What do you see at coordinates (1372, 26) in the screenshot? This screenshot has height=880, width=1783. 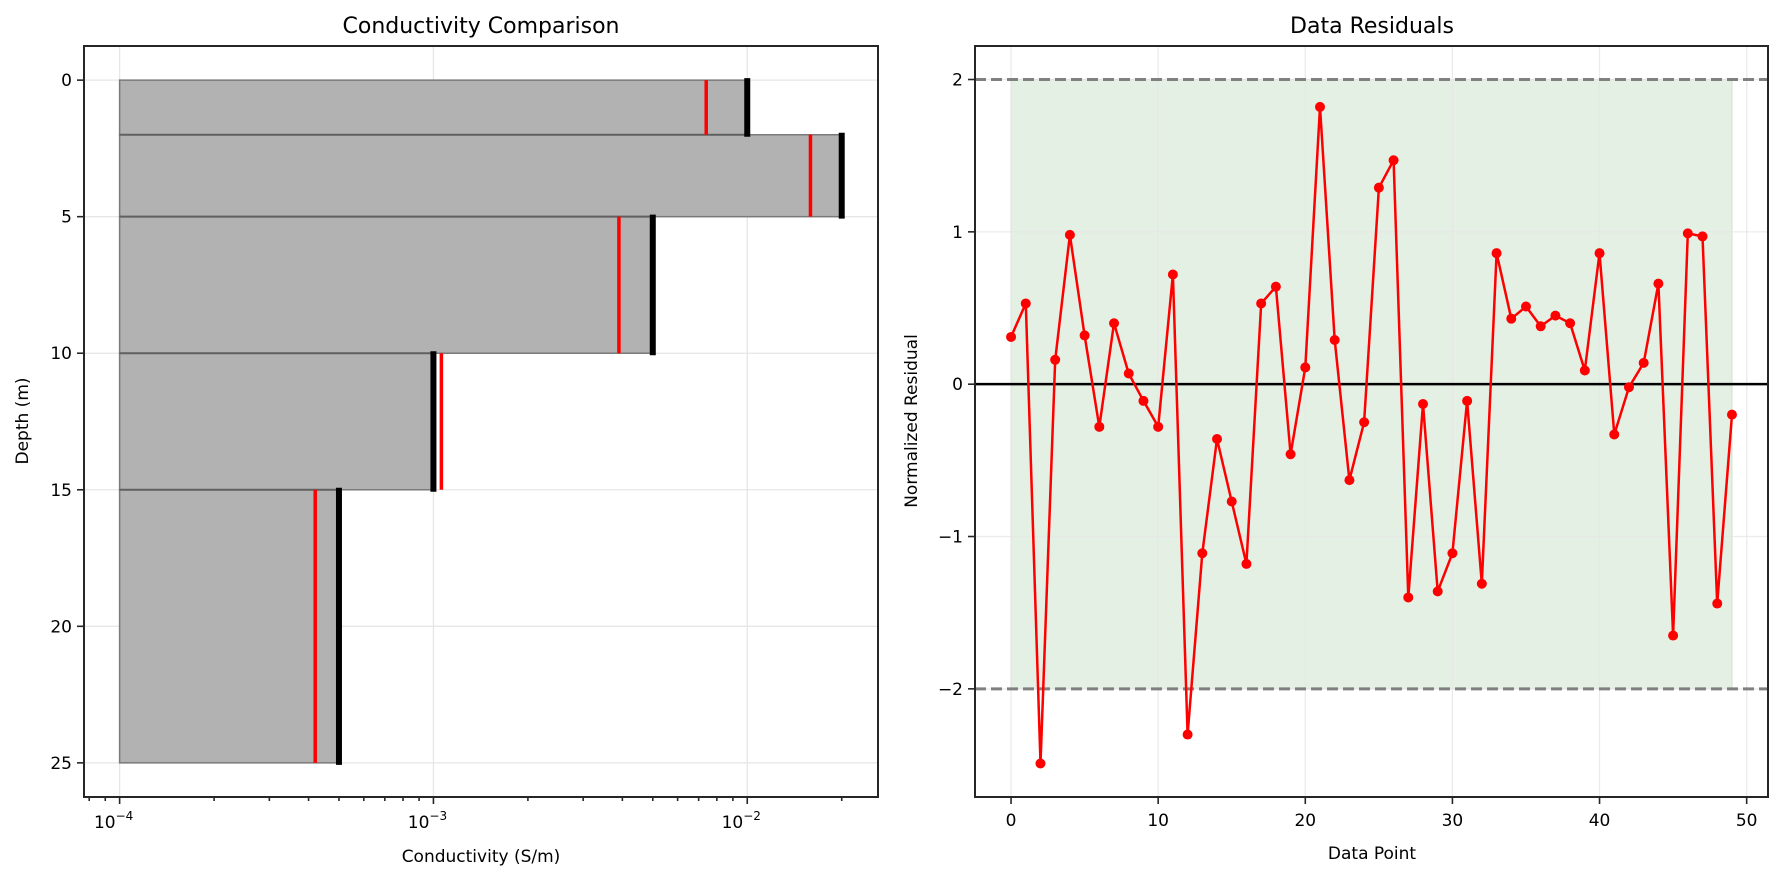 I see `right-title: Data Residuals` at bounding box center [1372, 26].